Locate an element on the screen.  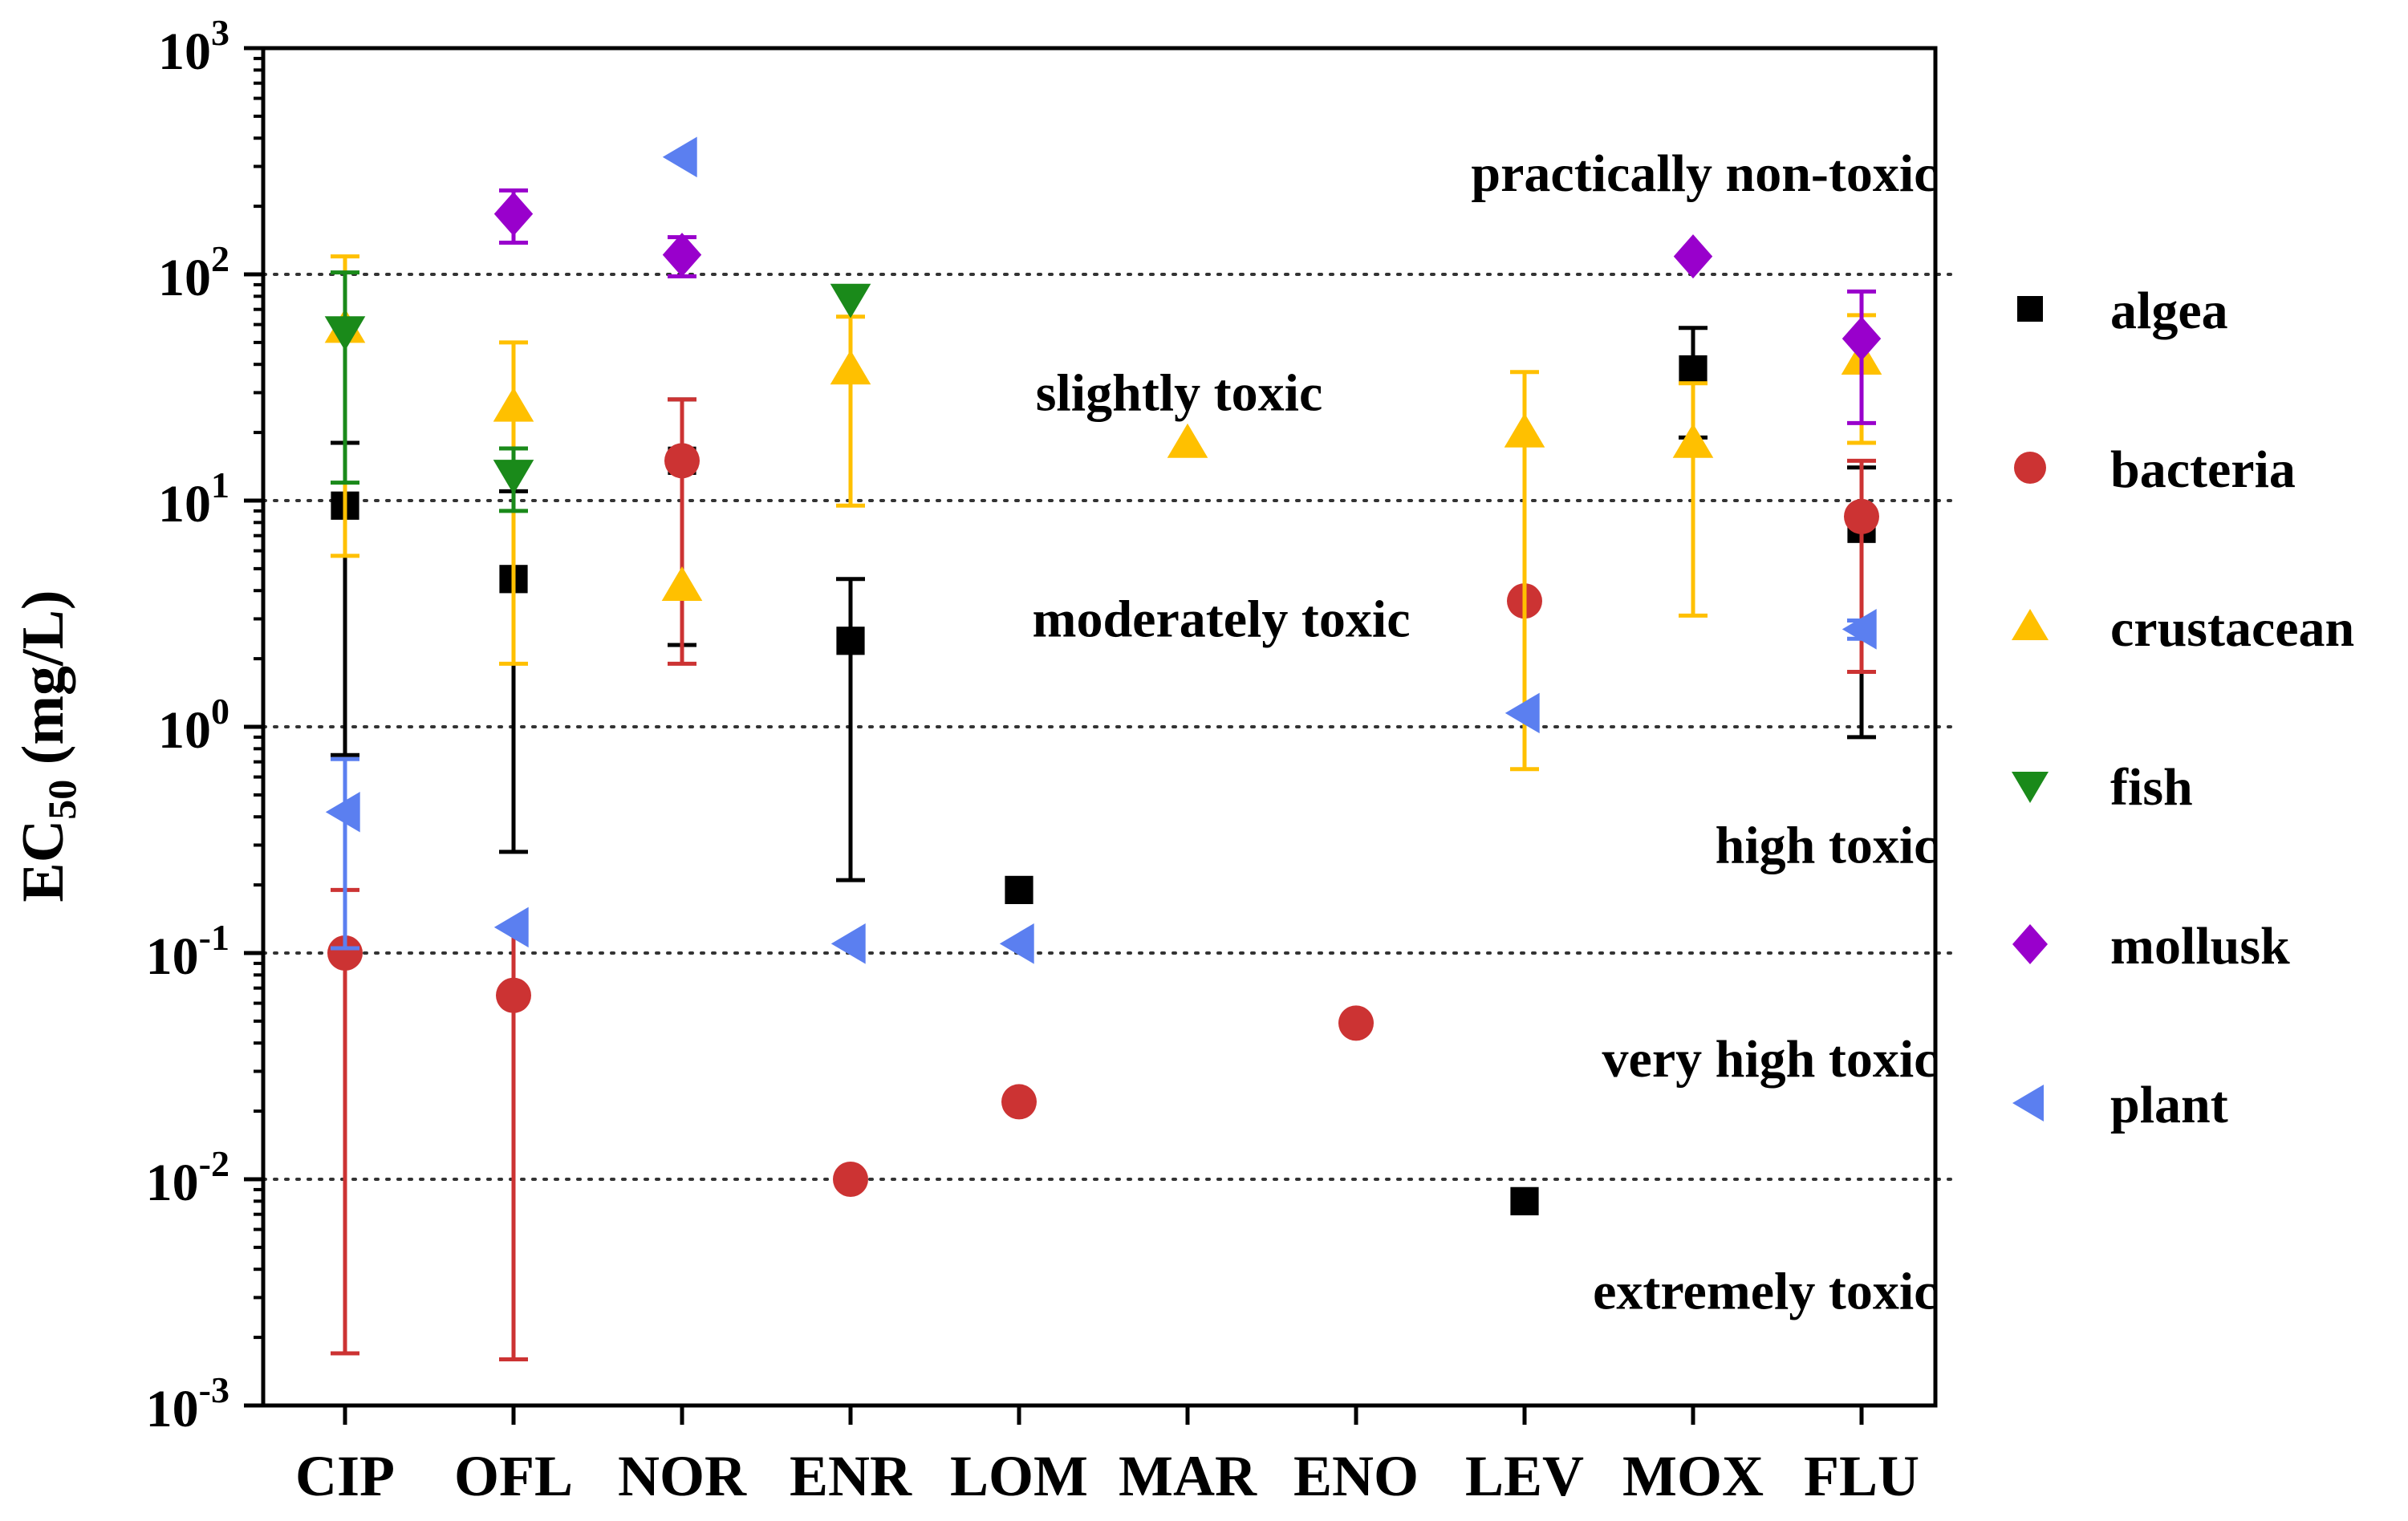
legend-marker-algea is located at coordinates (2030, 309).